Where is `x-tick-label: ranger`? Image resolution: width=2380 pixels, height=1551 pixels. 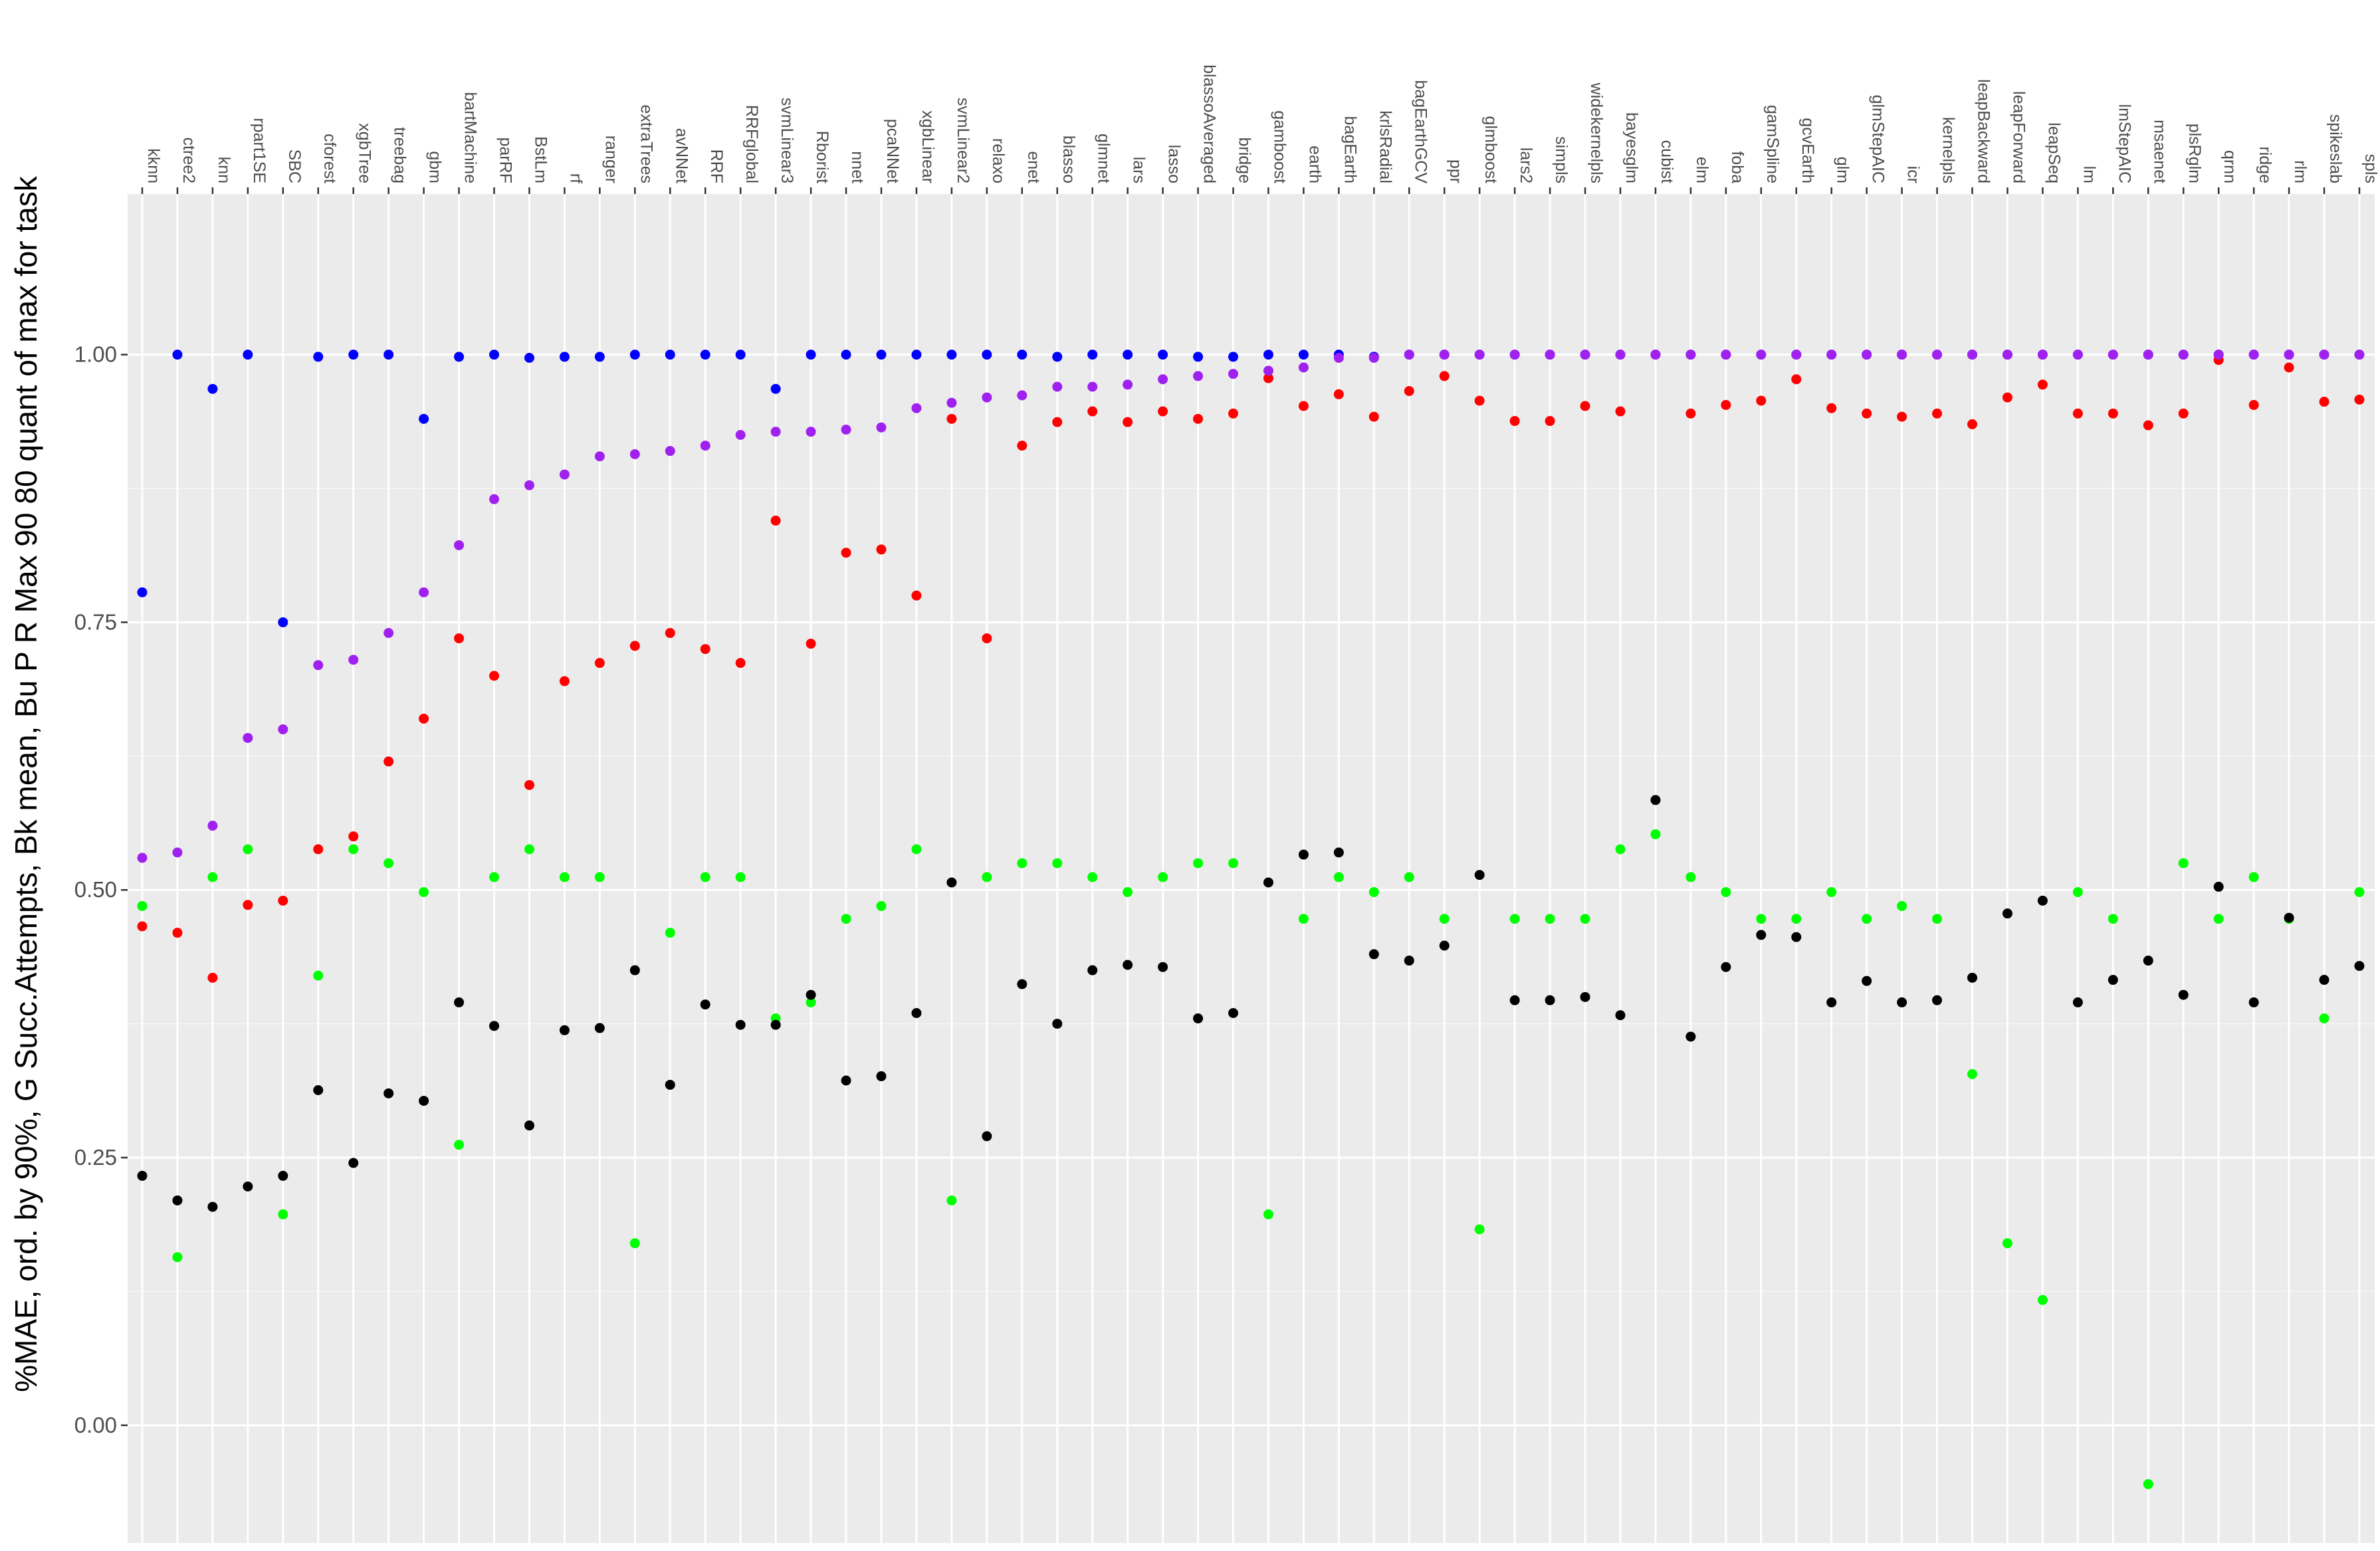
x-tick-label: ranger is located at coordinates (610, 159).